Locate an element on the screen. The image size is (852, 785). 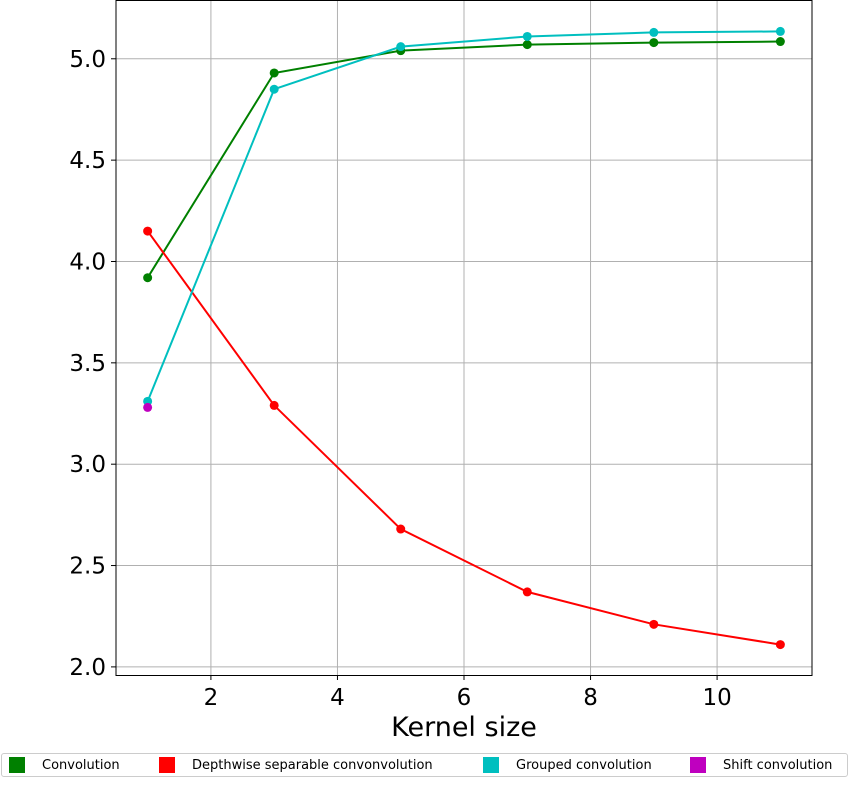
y-tick-label: 2.5 is located at coordinates (87, 567).